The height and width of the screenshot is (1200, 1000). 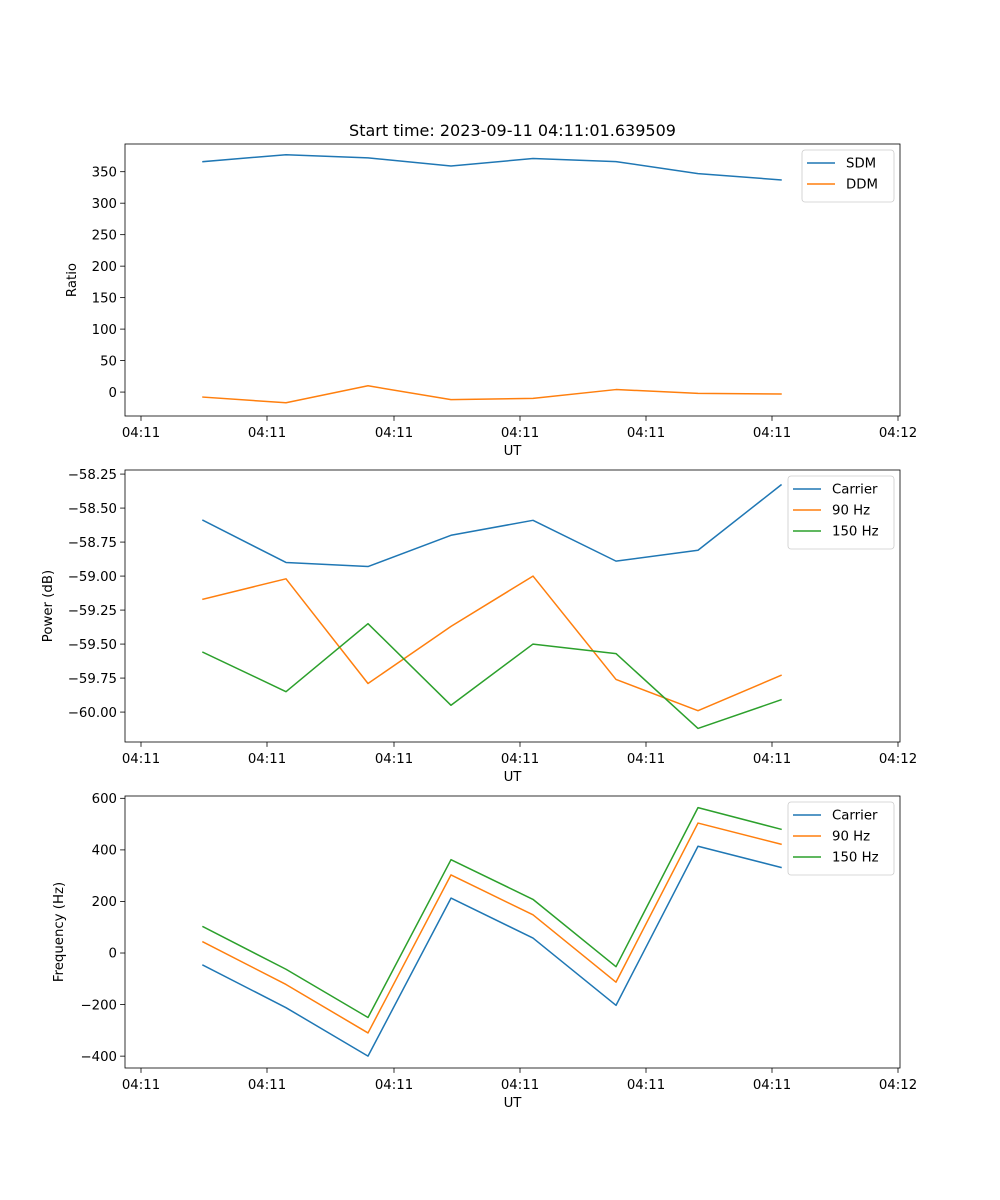 What do you see at coordinates (104, 235) in the screenshot?
I see `y-tick-label: 250` at bounding box center [104, 235].